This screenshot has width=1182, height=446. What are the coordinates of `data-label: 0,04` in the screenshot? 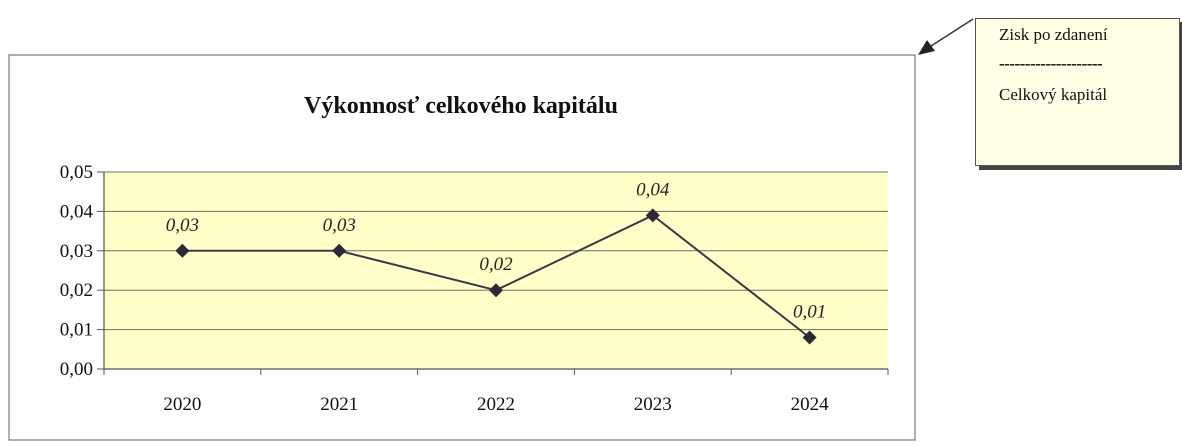 It's located at (653, 189).